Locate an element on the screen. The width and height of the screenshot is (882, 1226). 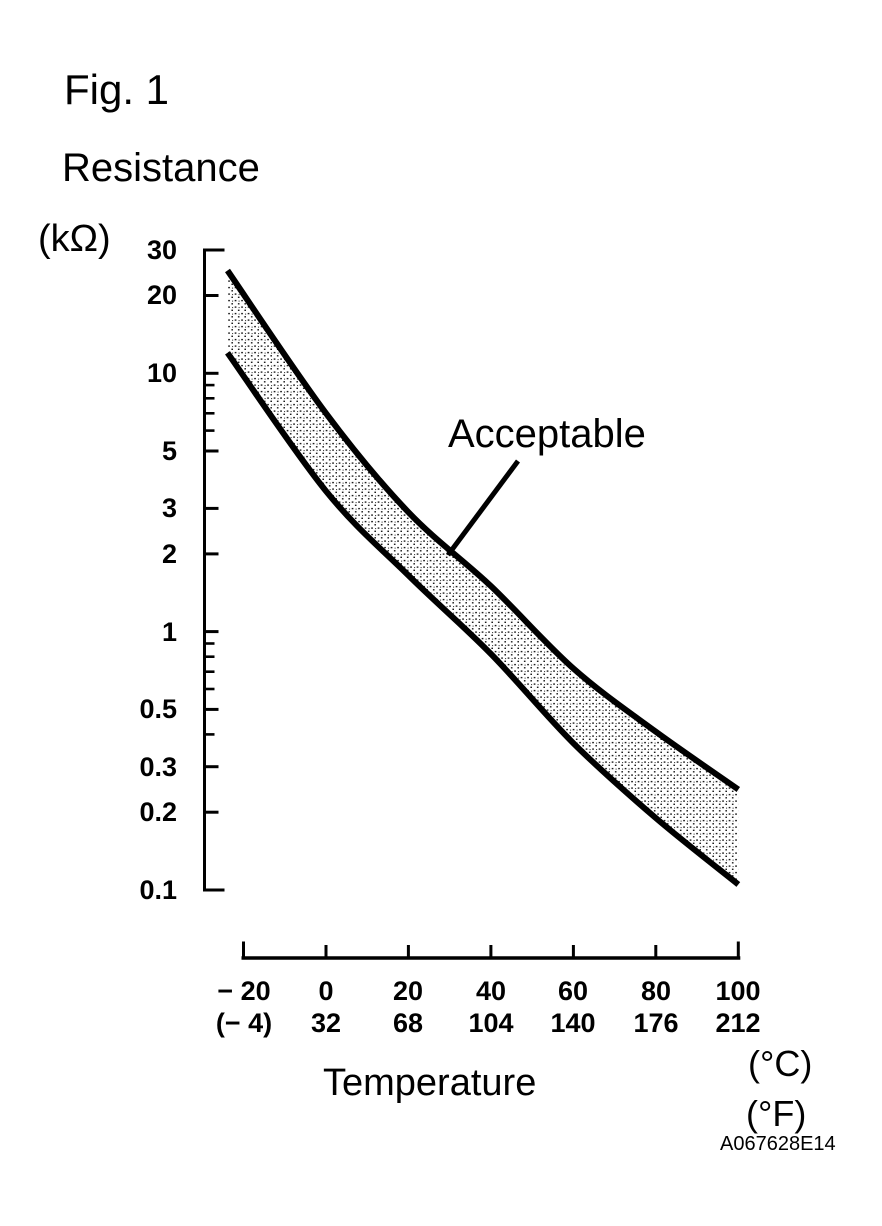
x-tick-label-celsius: 0 is located at coordinates (326, 991).